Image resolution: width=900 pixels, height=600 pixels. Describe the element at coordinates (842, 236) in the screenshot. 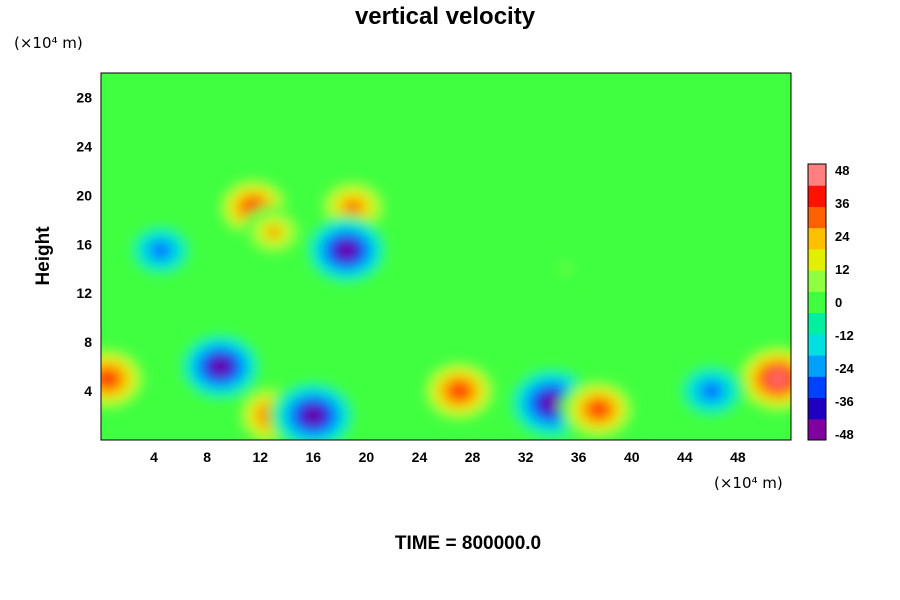

I see `colorbar-tick-label: 24` at that location.